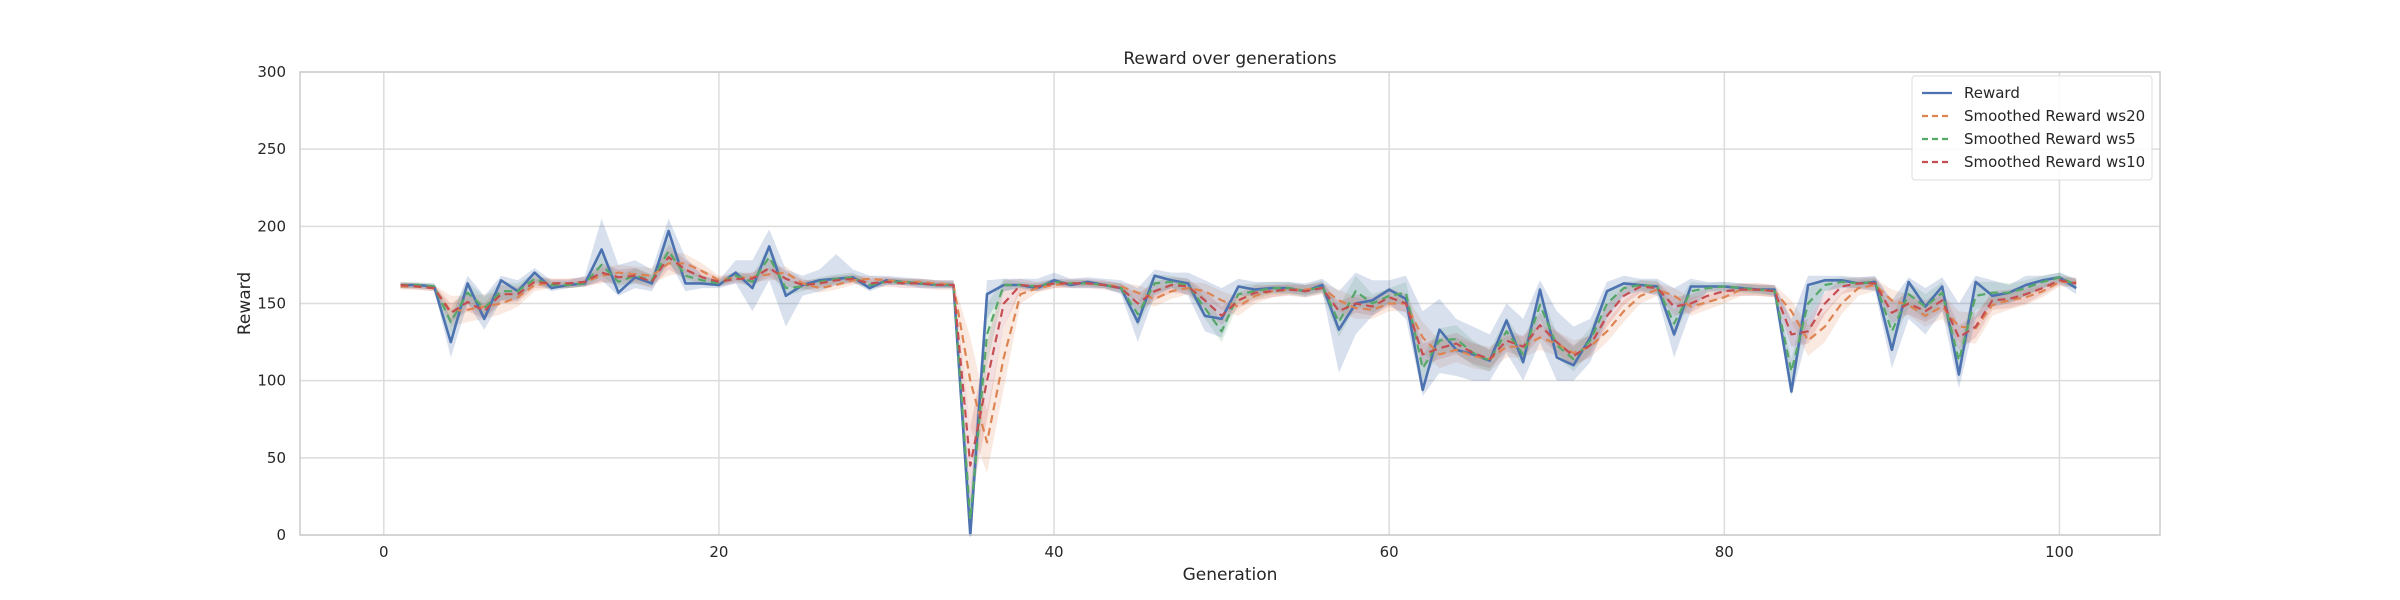  What do you see at coordinates (271, 72) in the screenshot?
I see `y-tick-label: 300` at bounding box center [271, 72].